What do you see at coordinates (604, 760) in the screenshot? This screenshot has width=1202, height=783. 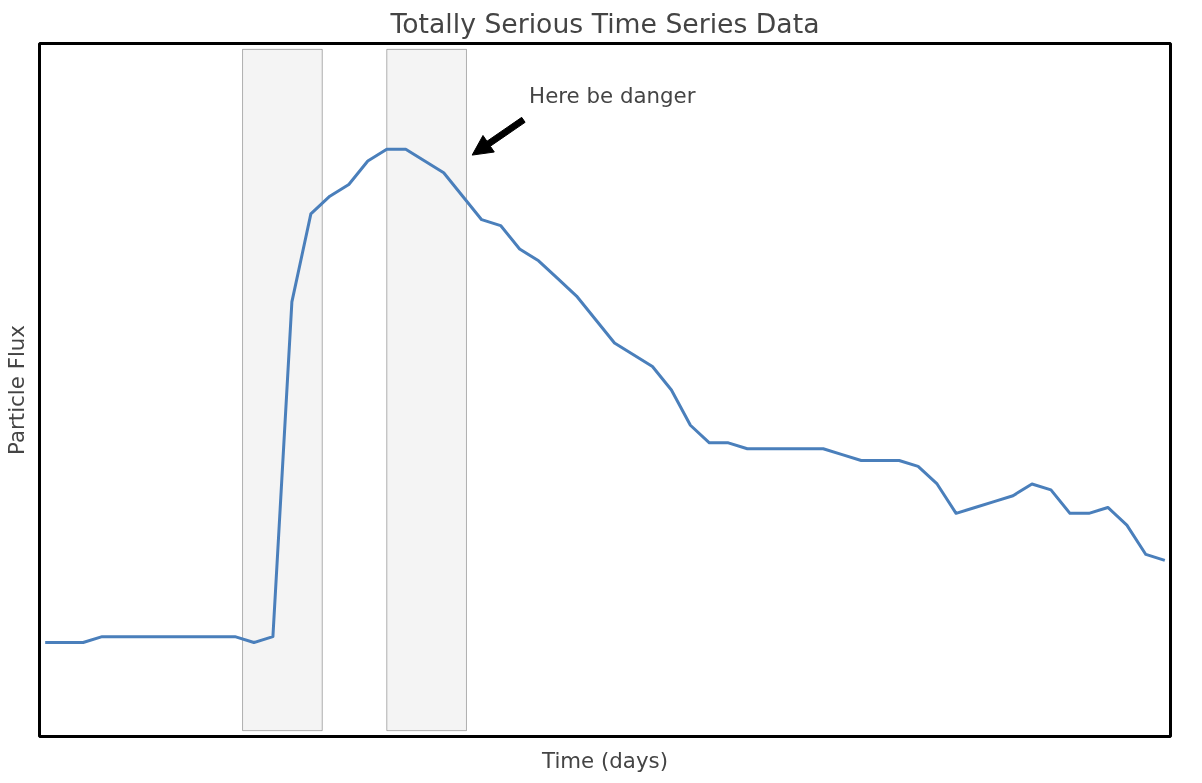 I see `x-axis-title: Time (days)` at bounding box center [604, 760].